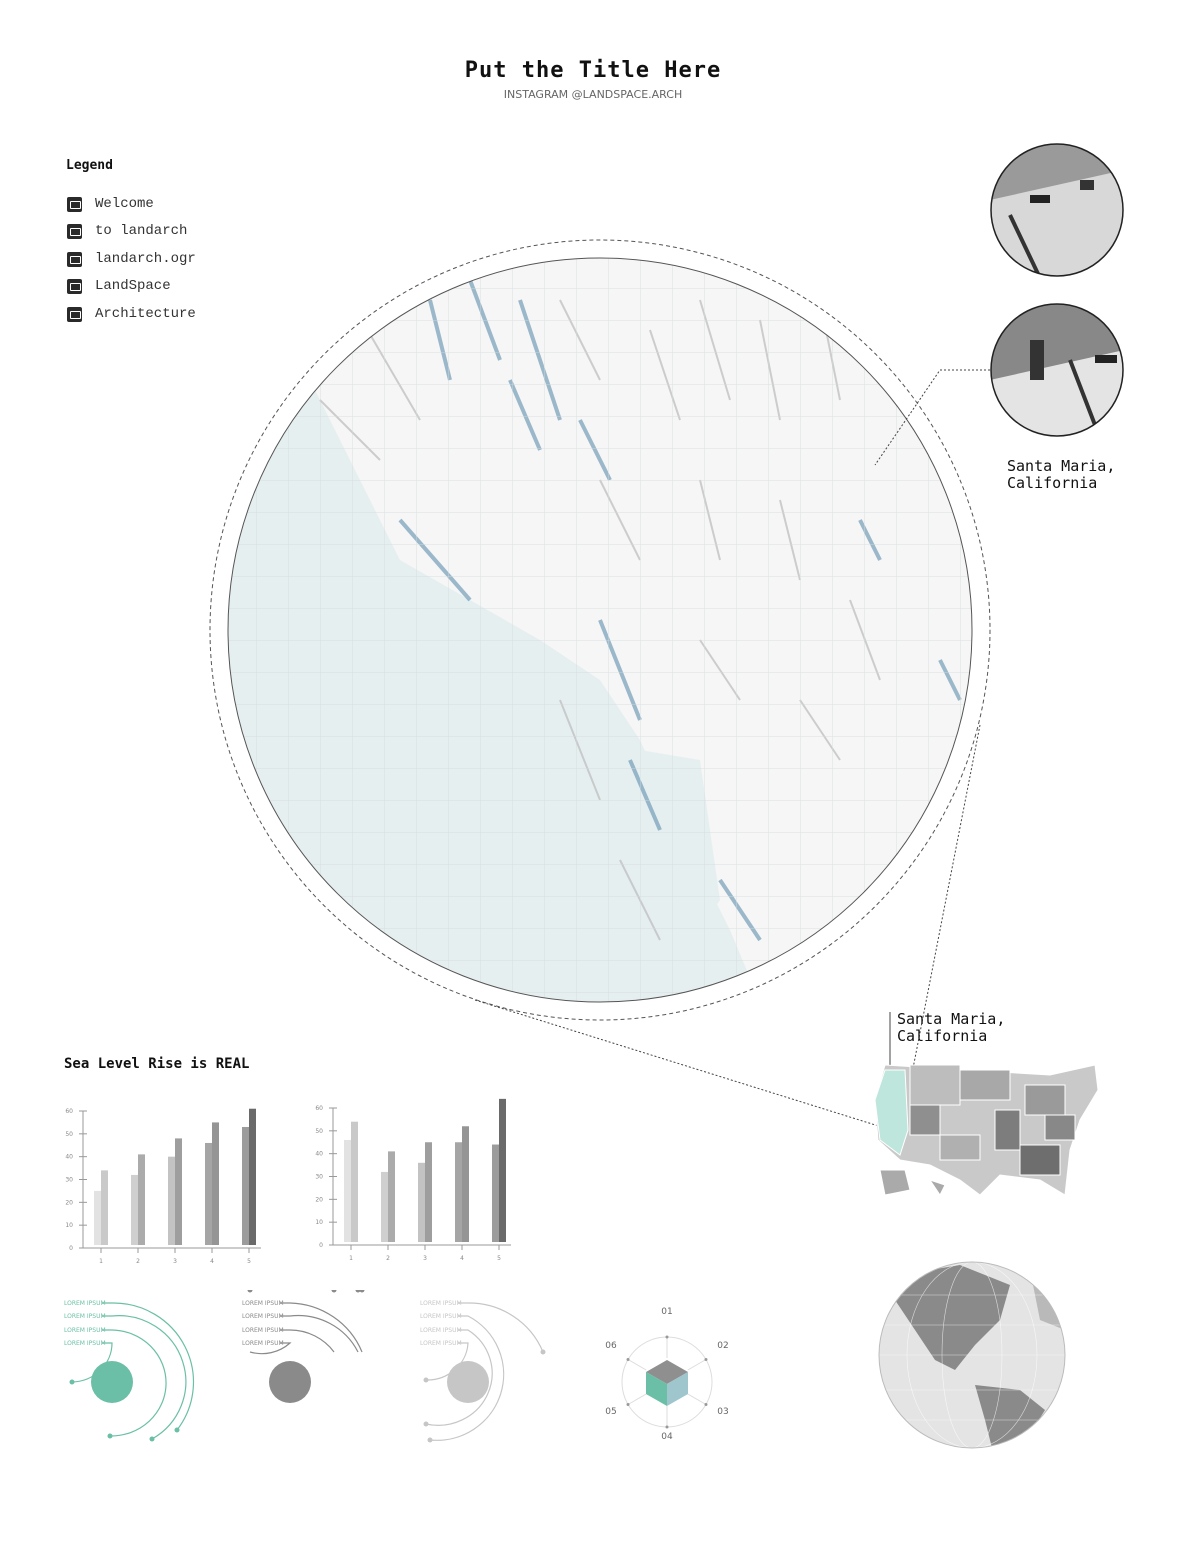 This screenshot has width=1200, height=1553. I want to click on legend-label: to landarch, so click(141, 231).